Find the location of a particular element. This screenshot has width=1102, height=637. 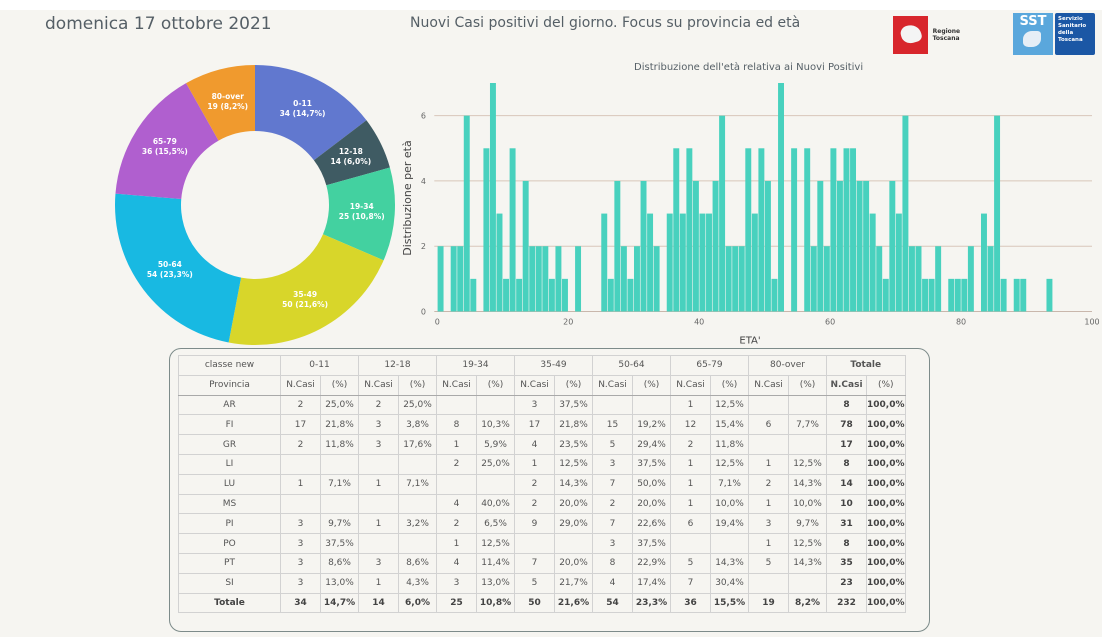

n-casi-cell: 9 is located at coordinates (534, 524).